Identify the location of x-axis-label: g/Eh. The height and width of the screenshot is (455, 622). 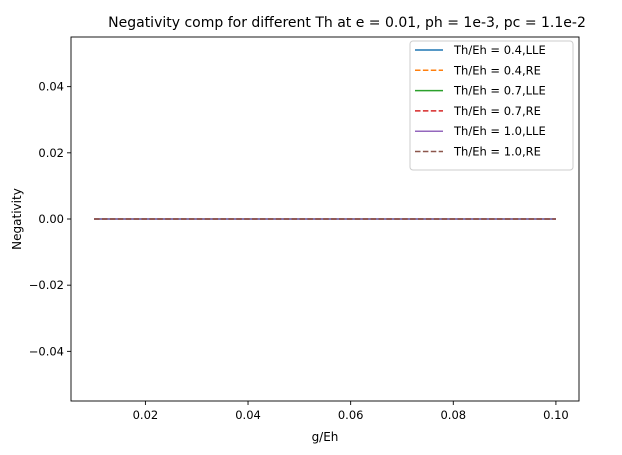
(325, 437).